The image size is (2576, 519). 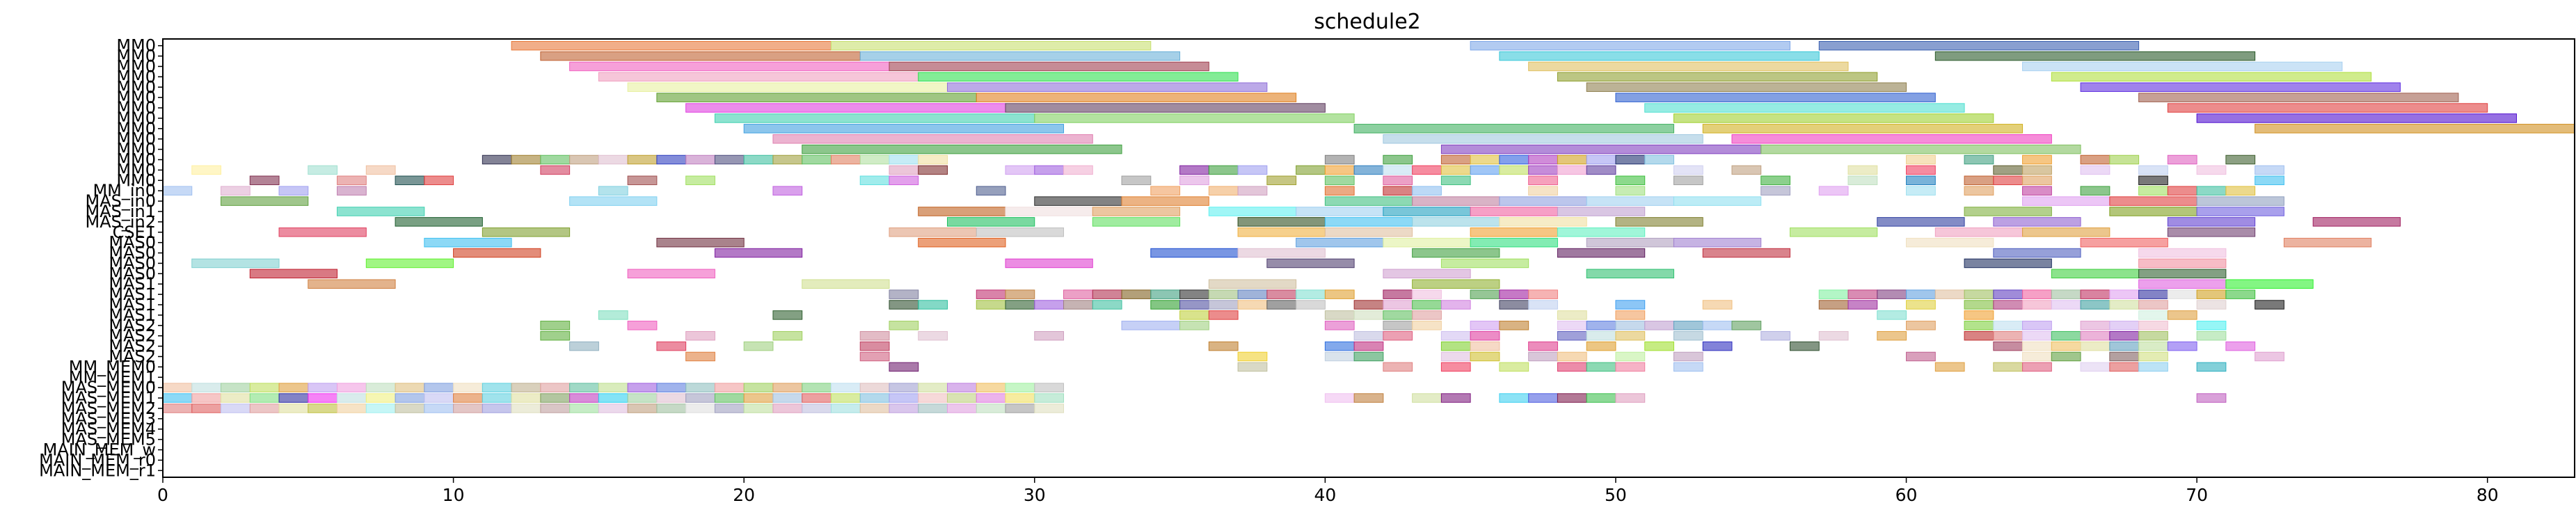 I want to click on y-tick-label: MAS2, so click(x=132, y=325).